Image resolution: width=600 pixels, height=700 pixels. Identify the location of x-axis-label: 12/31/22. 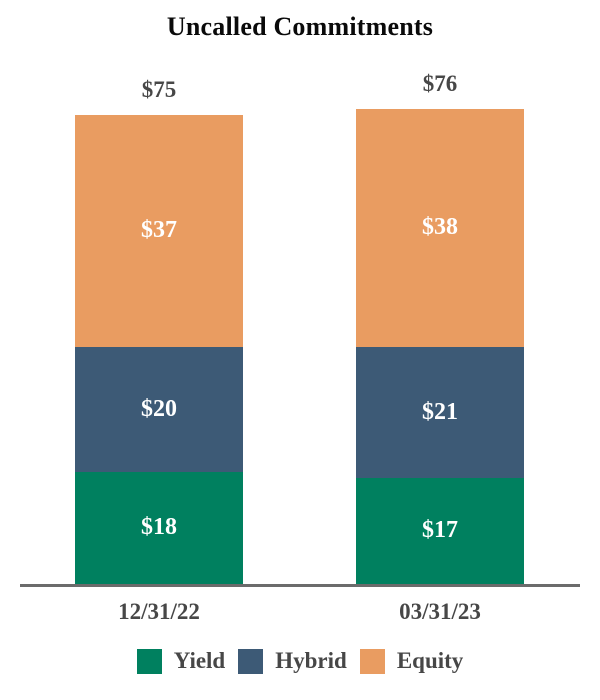
(159, 611).